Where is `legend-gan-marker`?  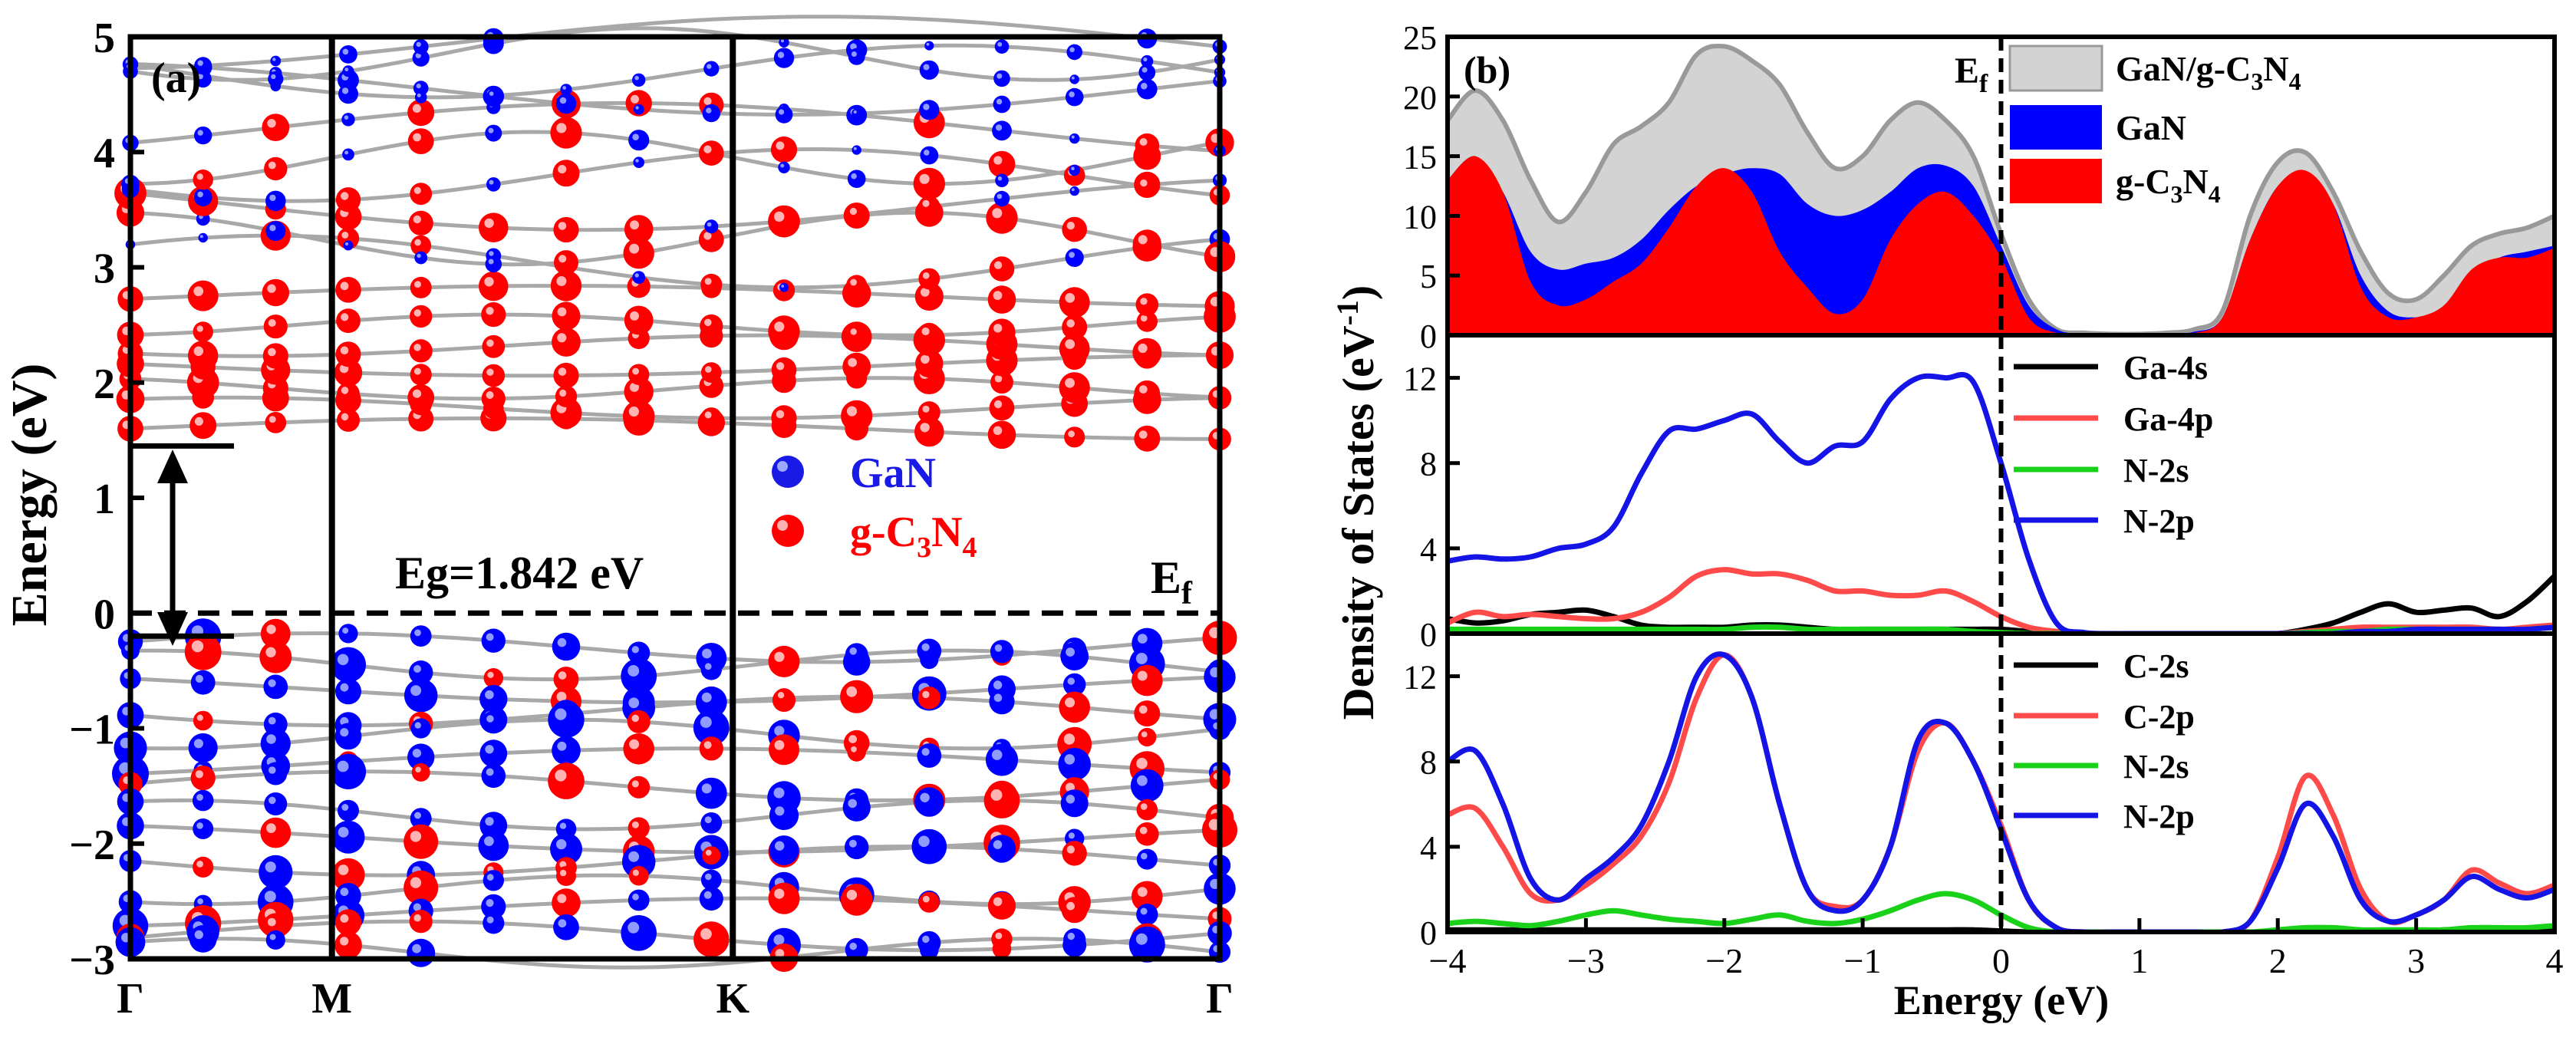 legend-gan-marker is located at coordinates (788, 472).